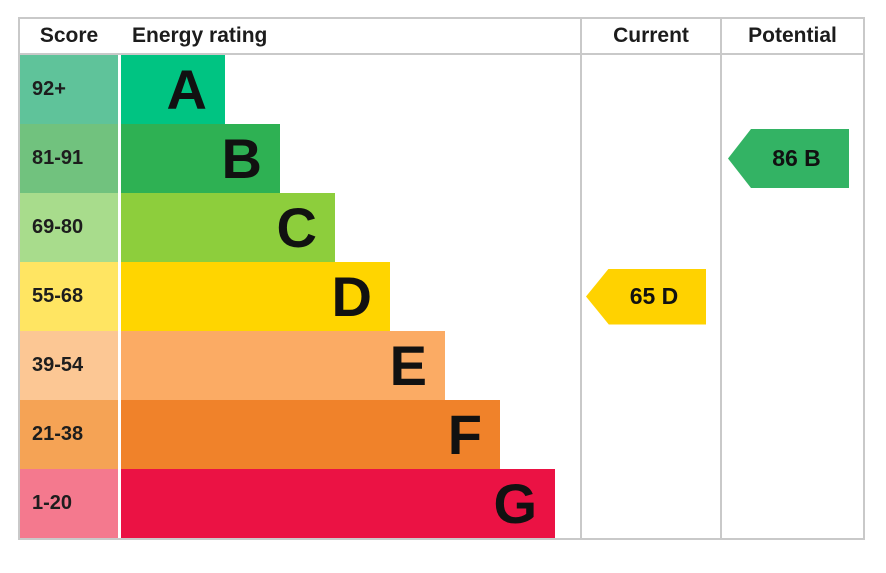 This screenshot has width=886, height=573. What do you see at coordinates (349, 89) in the screenshot?
I see `rating-cell: A` at bounding box center [349, 89].